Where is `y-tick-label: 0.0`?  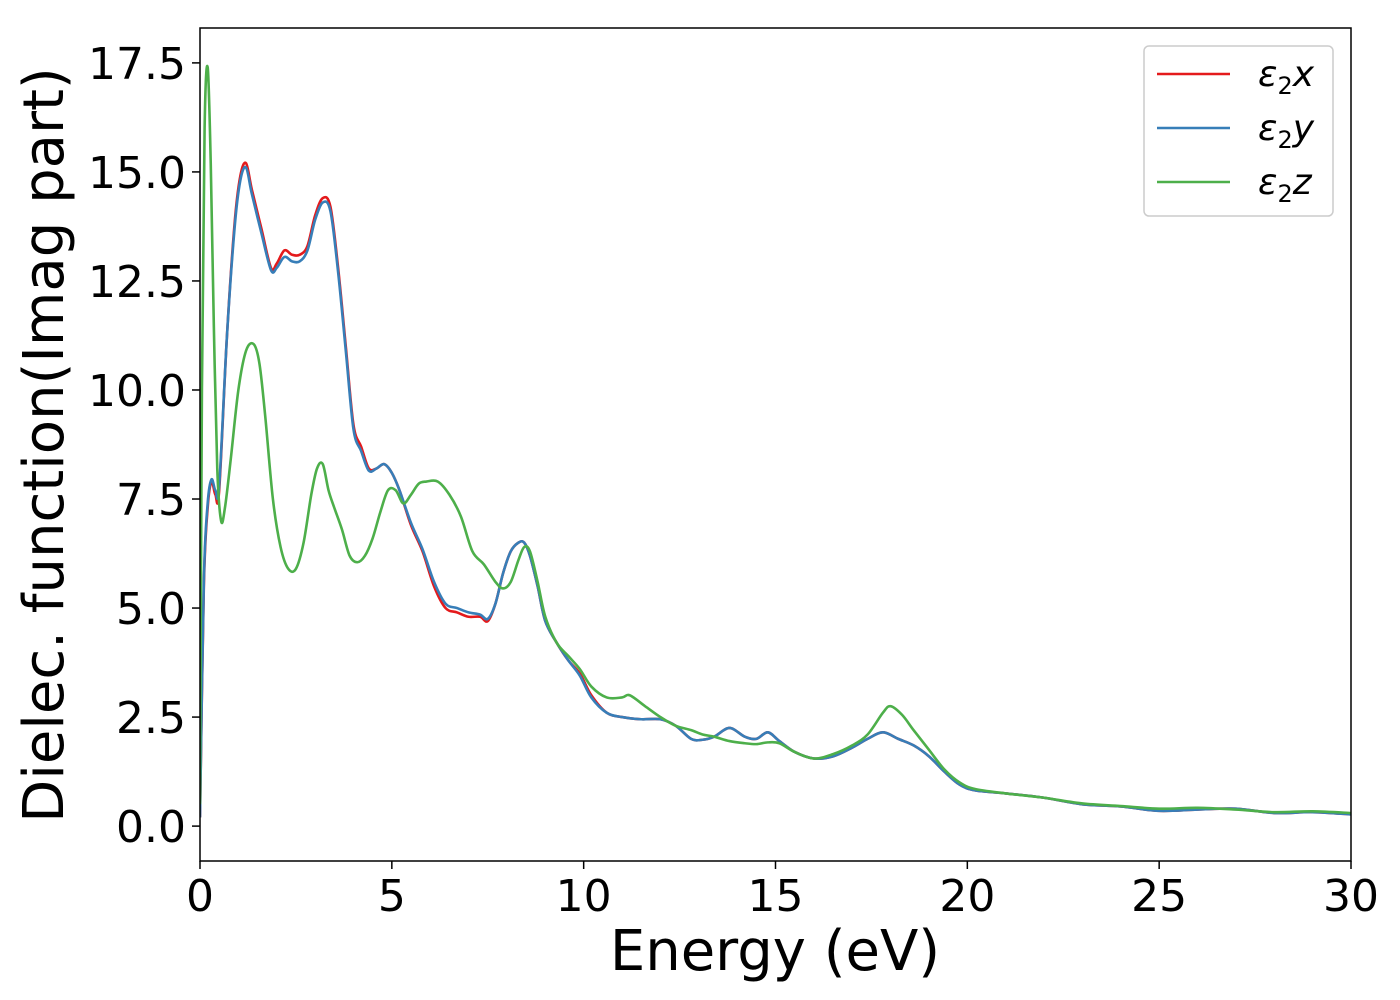 y-tick-label: 0.0 is located at coordinates (151, 827).